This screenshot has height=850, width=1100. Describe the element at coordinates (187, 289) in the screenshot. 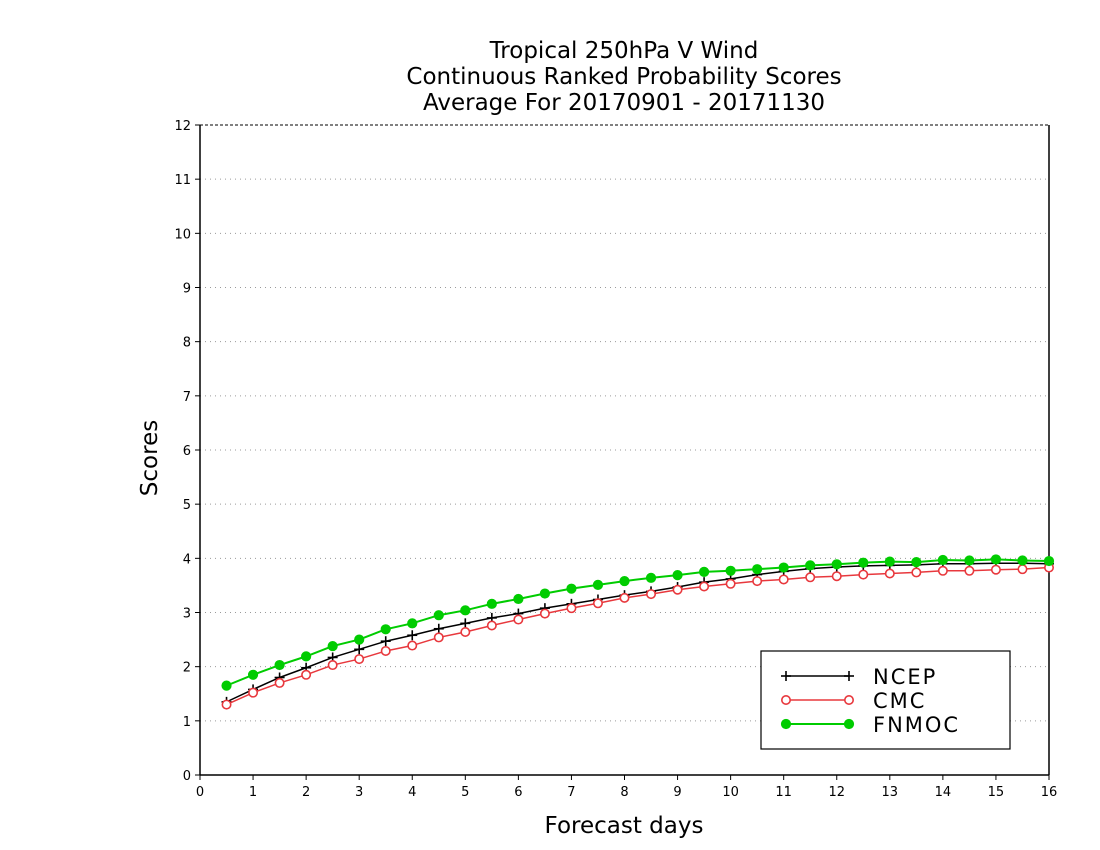

I see `y-tick-label: 9` at that location.